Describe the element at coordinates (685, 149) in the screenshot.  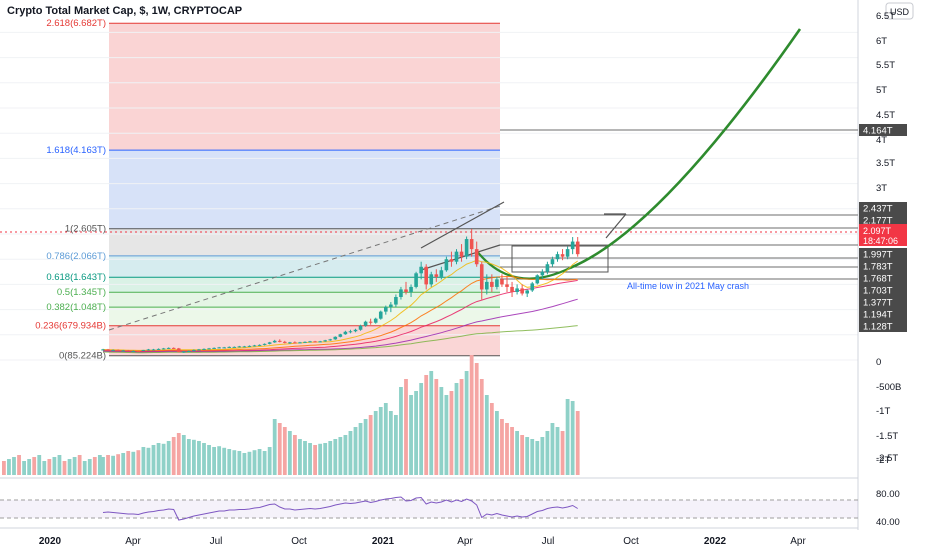
I see `projection-curve` at that location.